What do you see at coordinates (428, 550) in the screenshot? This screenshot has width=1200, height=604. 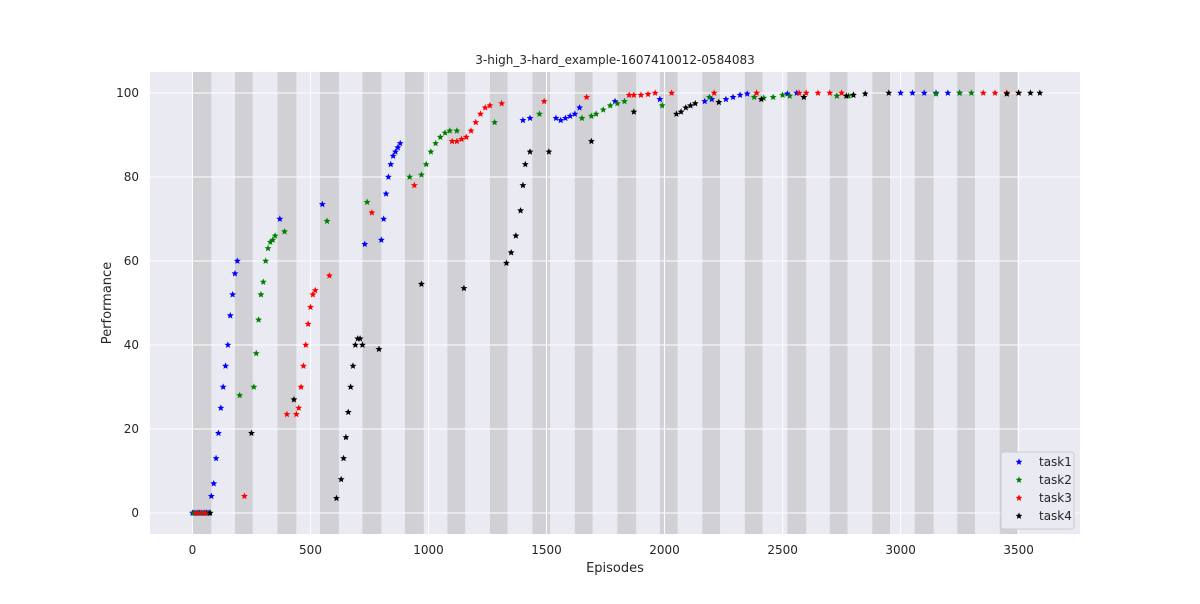 I see `x-tick-label-2: 1000` at bounding box center [428, 550].